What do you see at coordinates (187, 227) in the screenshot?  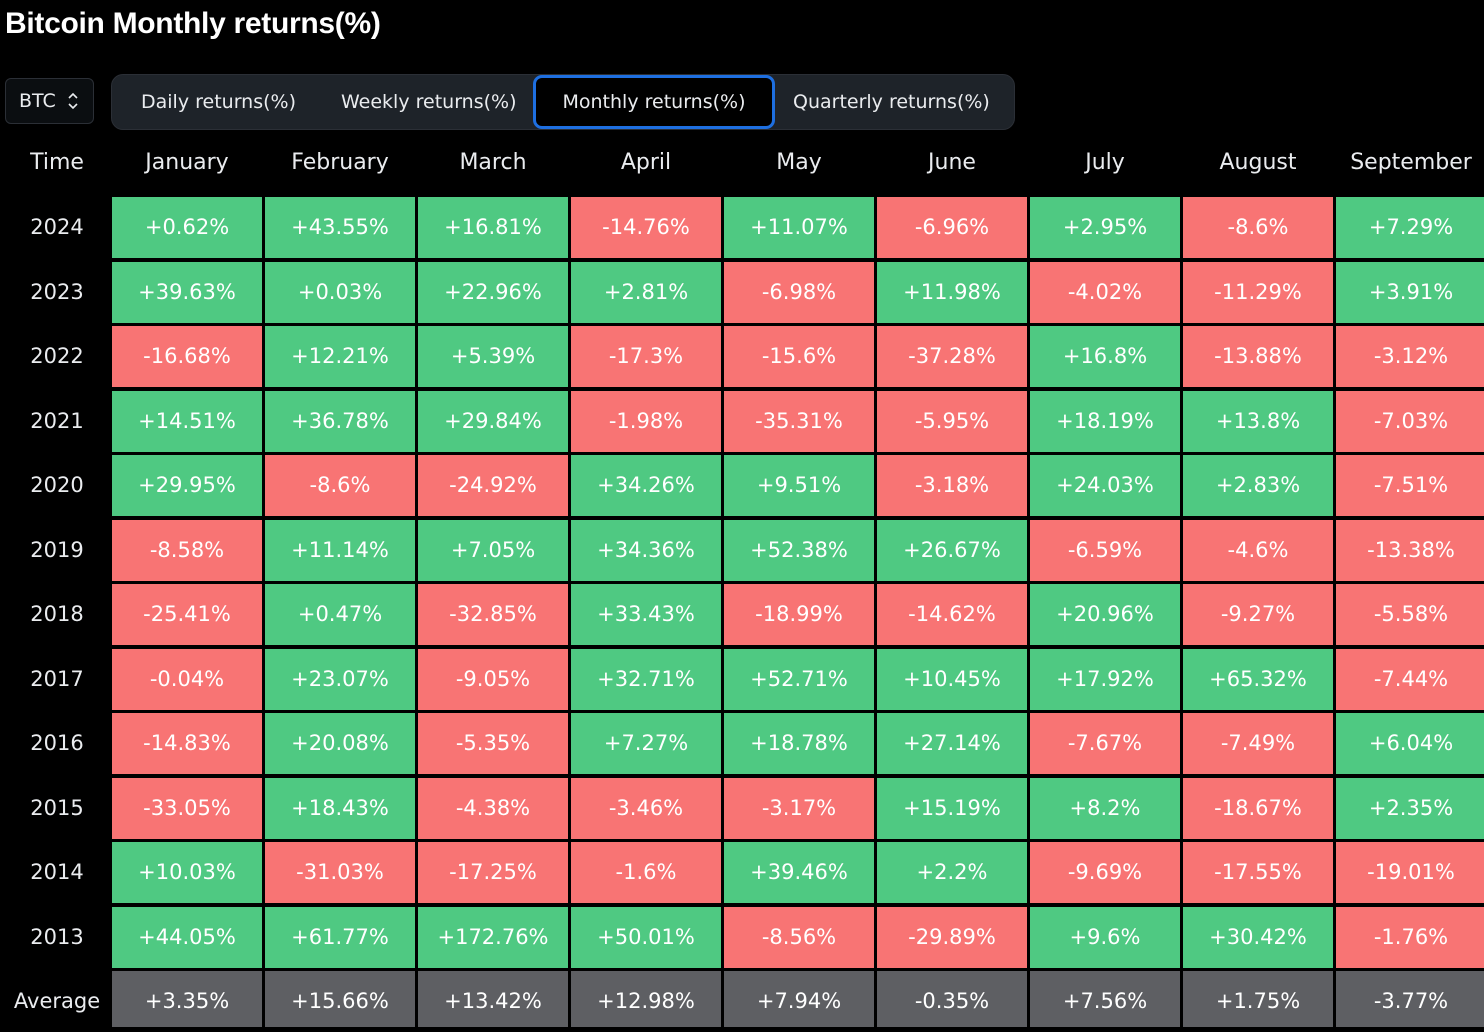 I see `return-cell: +0.62%` at bounding box center [187, 227].